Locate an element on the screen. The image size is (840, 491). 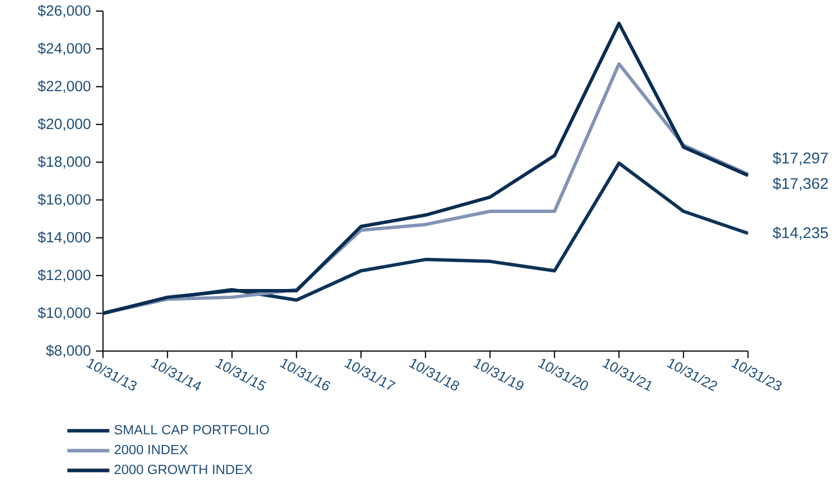
data-label: $14,235 is located at coordinates (800, 233).